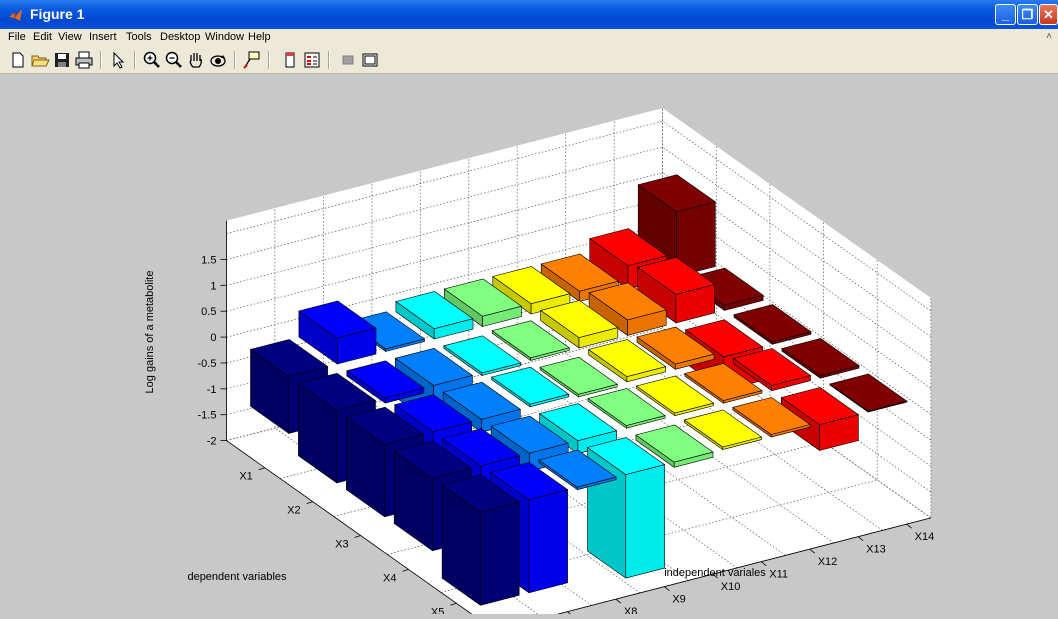 The image size is (1058, 619). What do you see at coordinates (868, 393) in the screenshot?
I see `bar-X5-X14` at bounding box center [868, 393].